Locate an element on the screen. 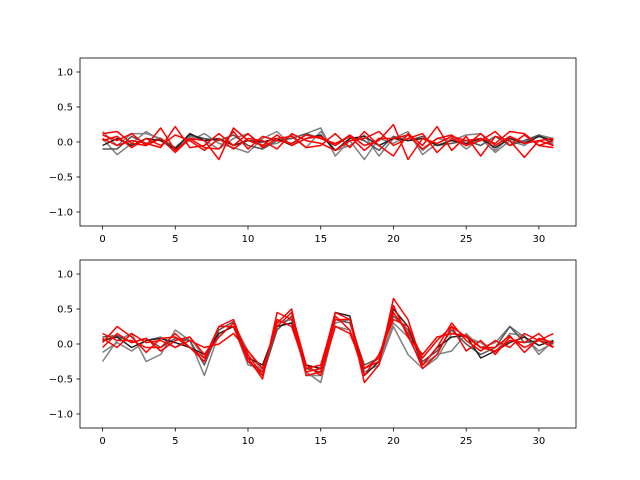 This screenshot has width=640, height=480. bottom-y-tick-label-4: 1.0 is located at coordinates (65, 275).